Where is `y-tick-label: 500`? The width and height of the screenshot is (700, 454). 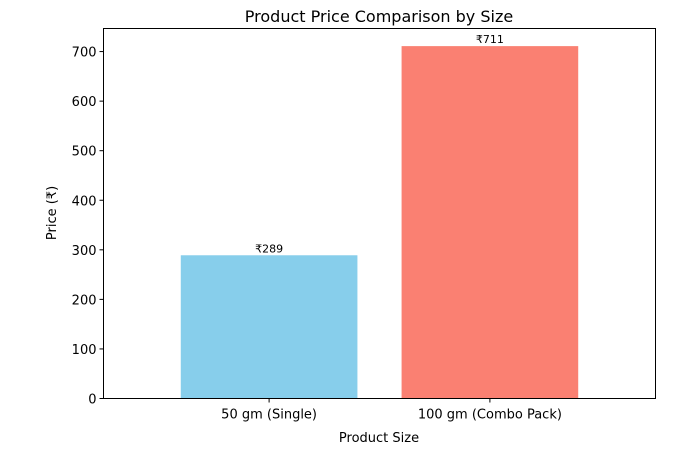
y-tick-label: 500 is located at coordinates (84, 152).